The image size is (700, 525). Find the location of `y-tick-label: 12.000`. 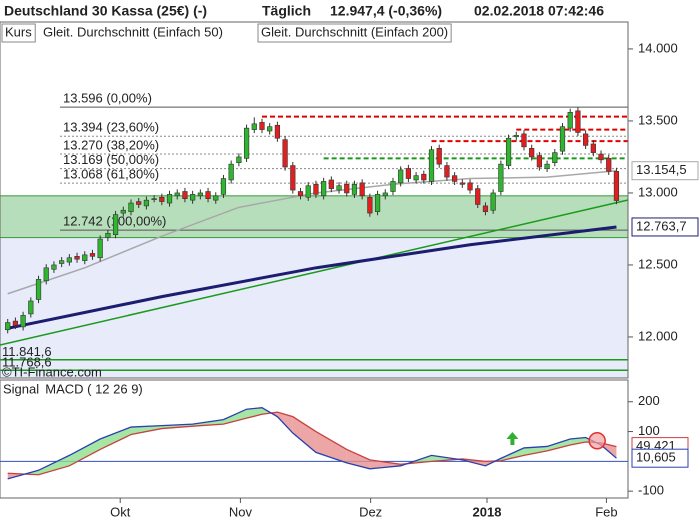

y-tick-label: 12.000 is located at coordinates (658, 335).